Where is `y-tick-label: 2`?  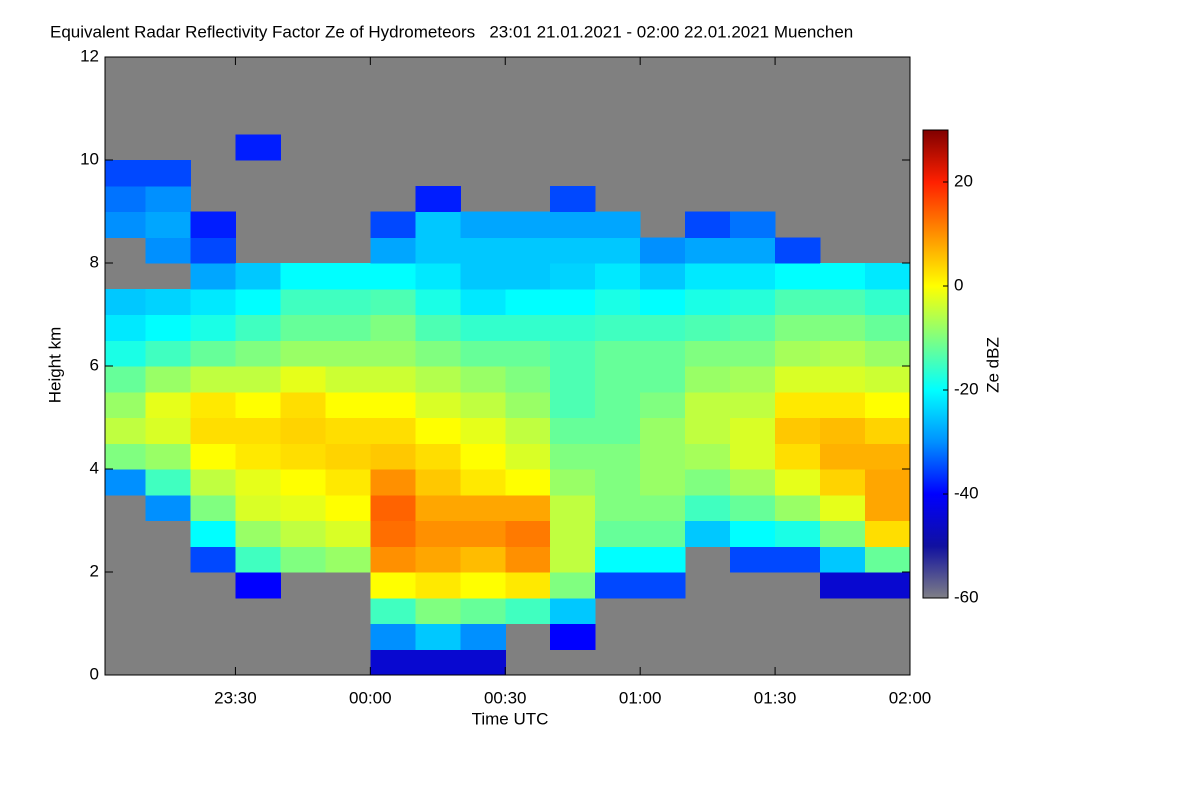 y-tick-label: 2 is located at coordinates (94, 570).